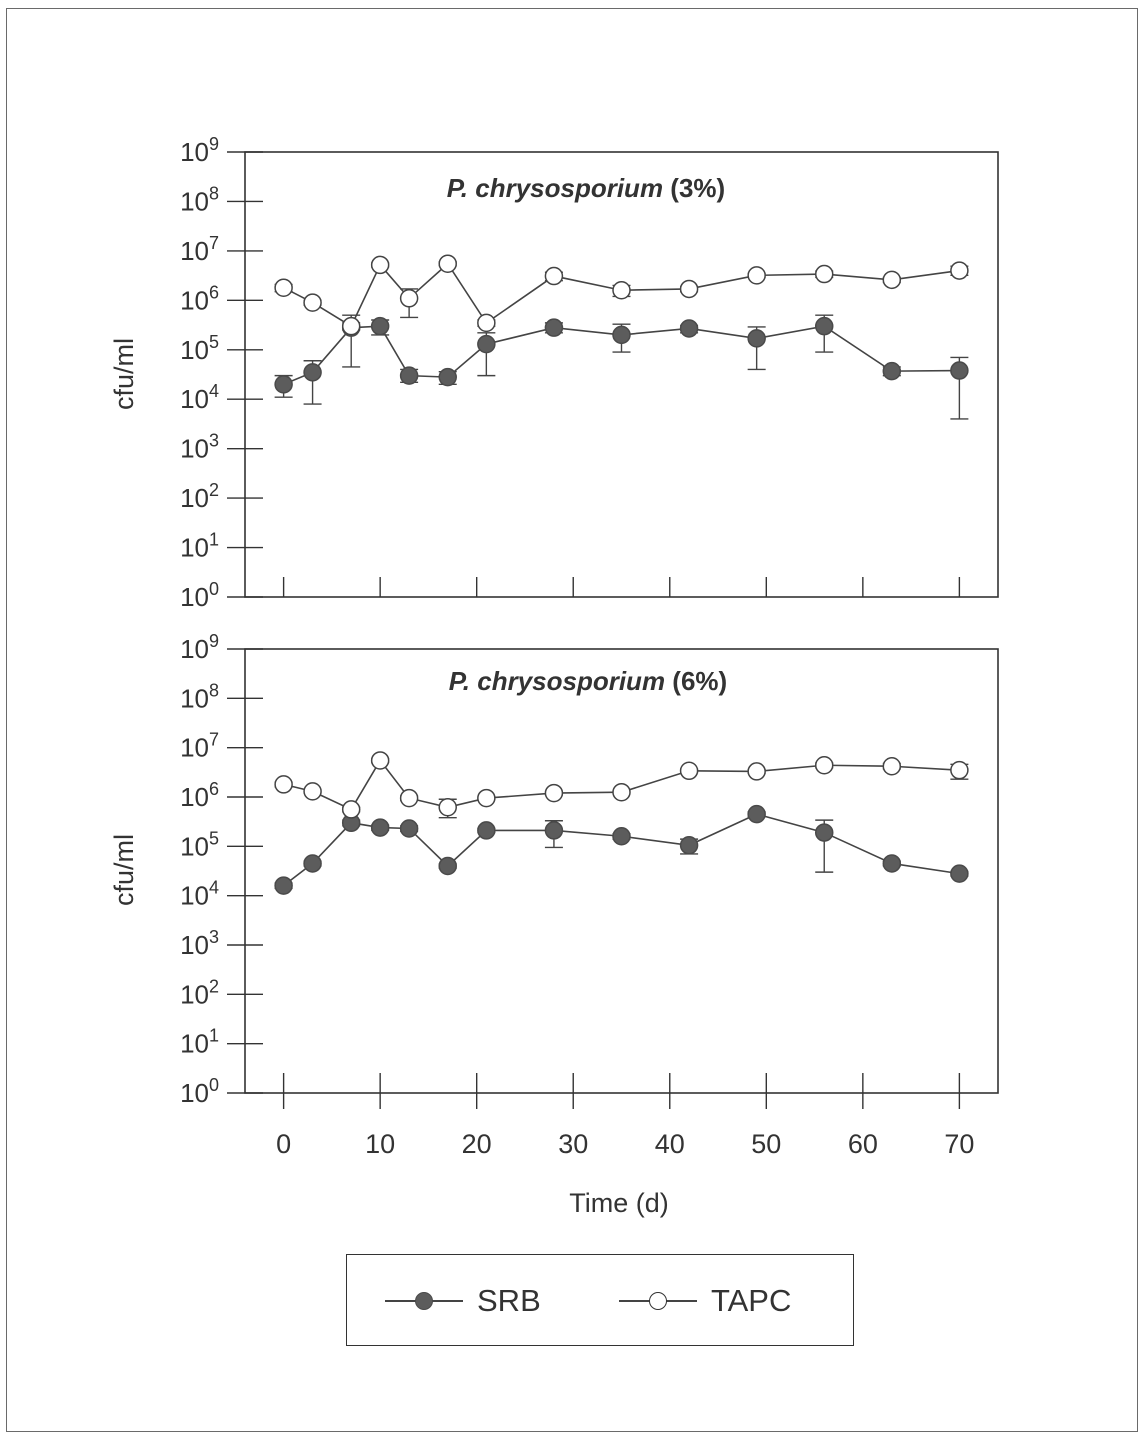 The height and width of the screenshot is (1438, 1143). What do you see at coordinates (199, 249) in the screenshot?
I see `y-tick-label: 10⁷` at bounding box center [199, 249].